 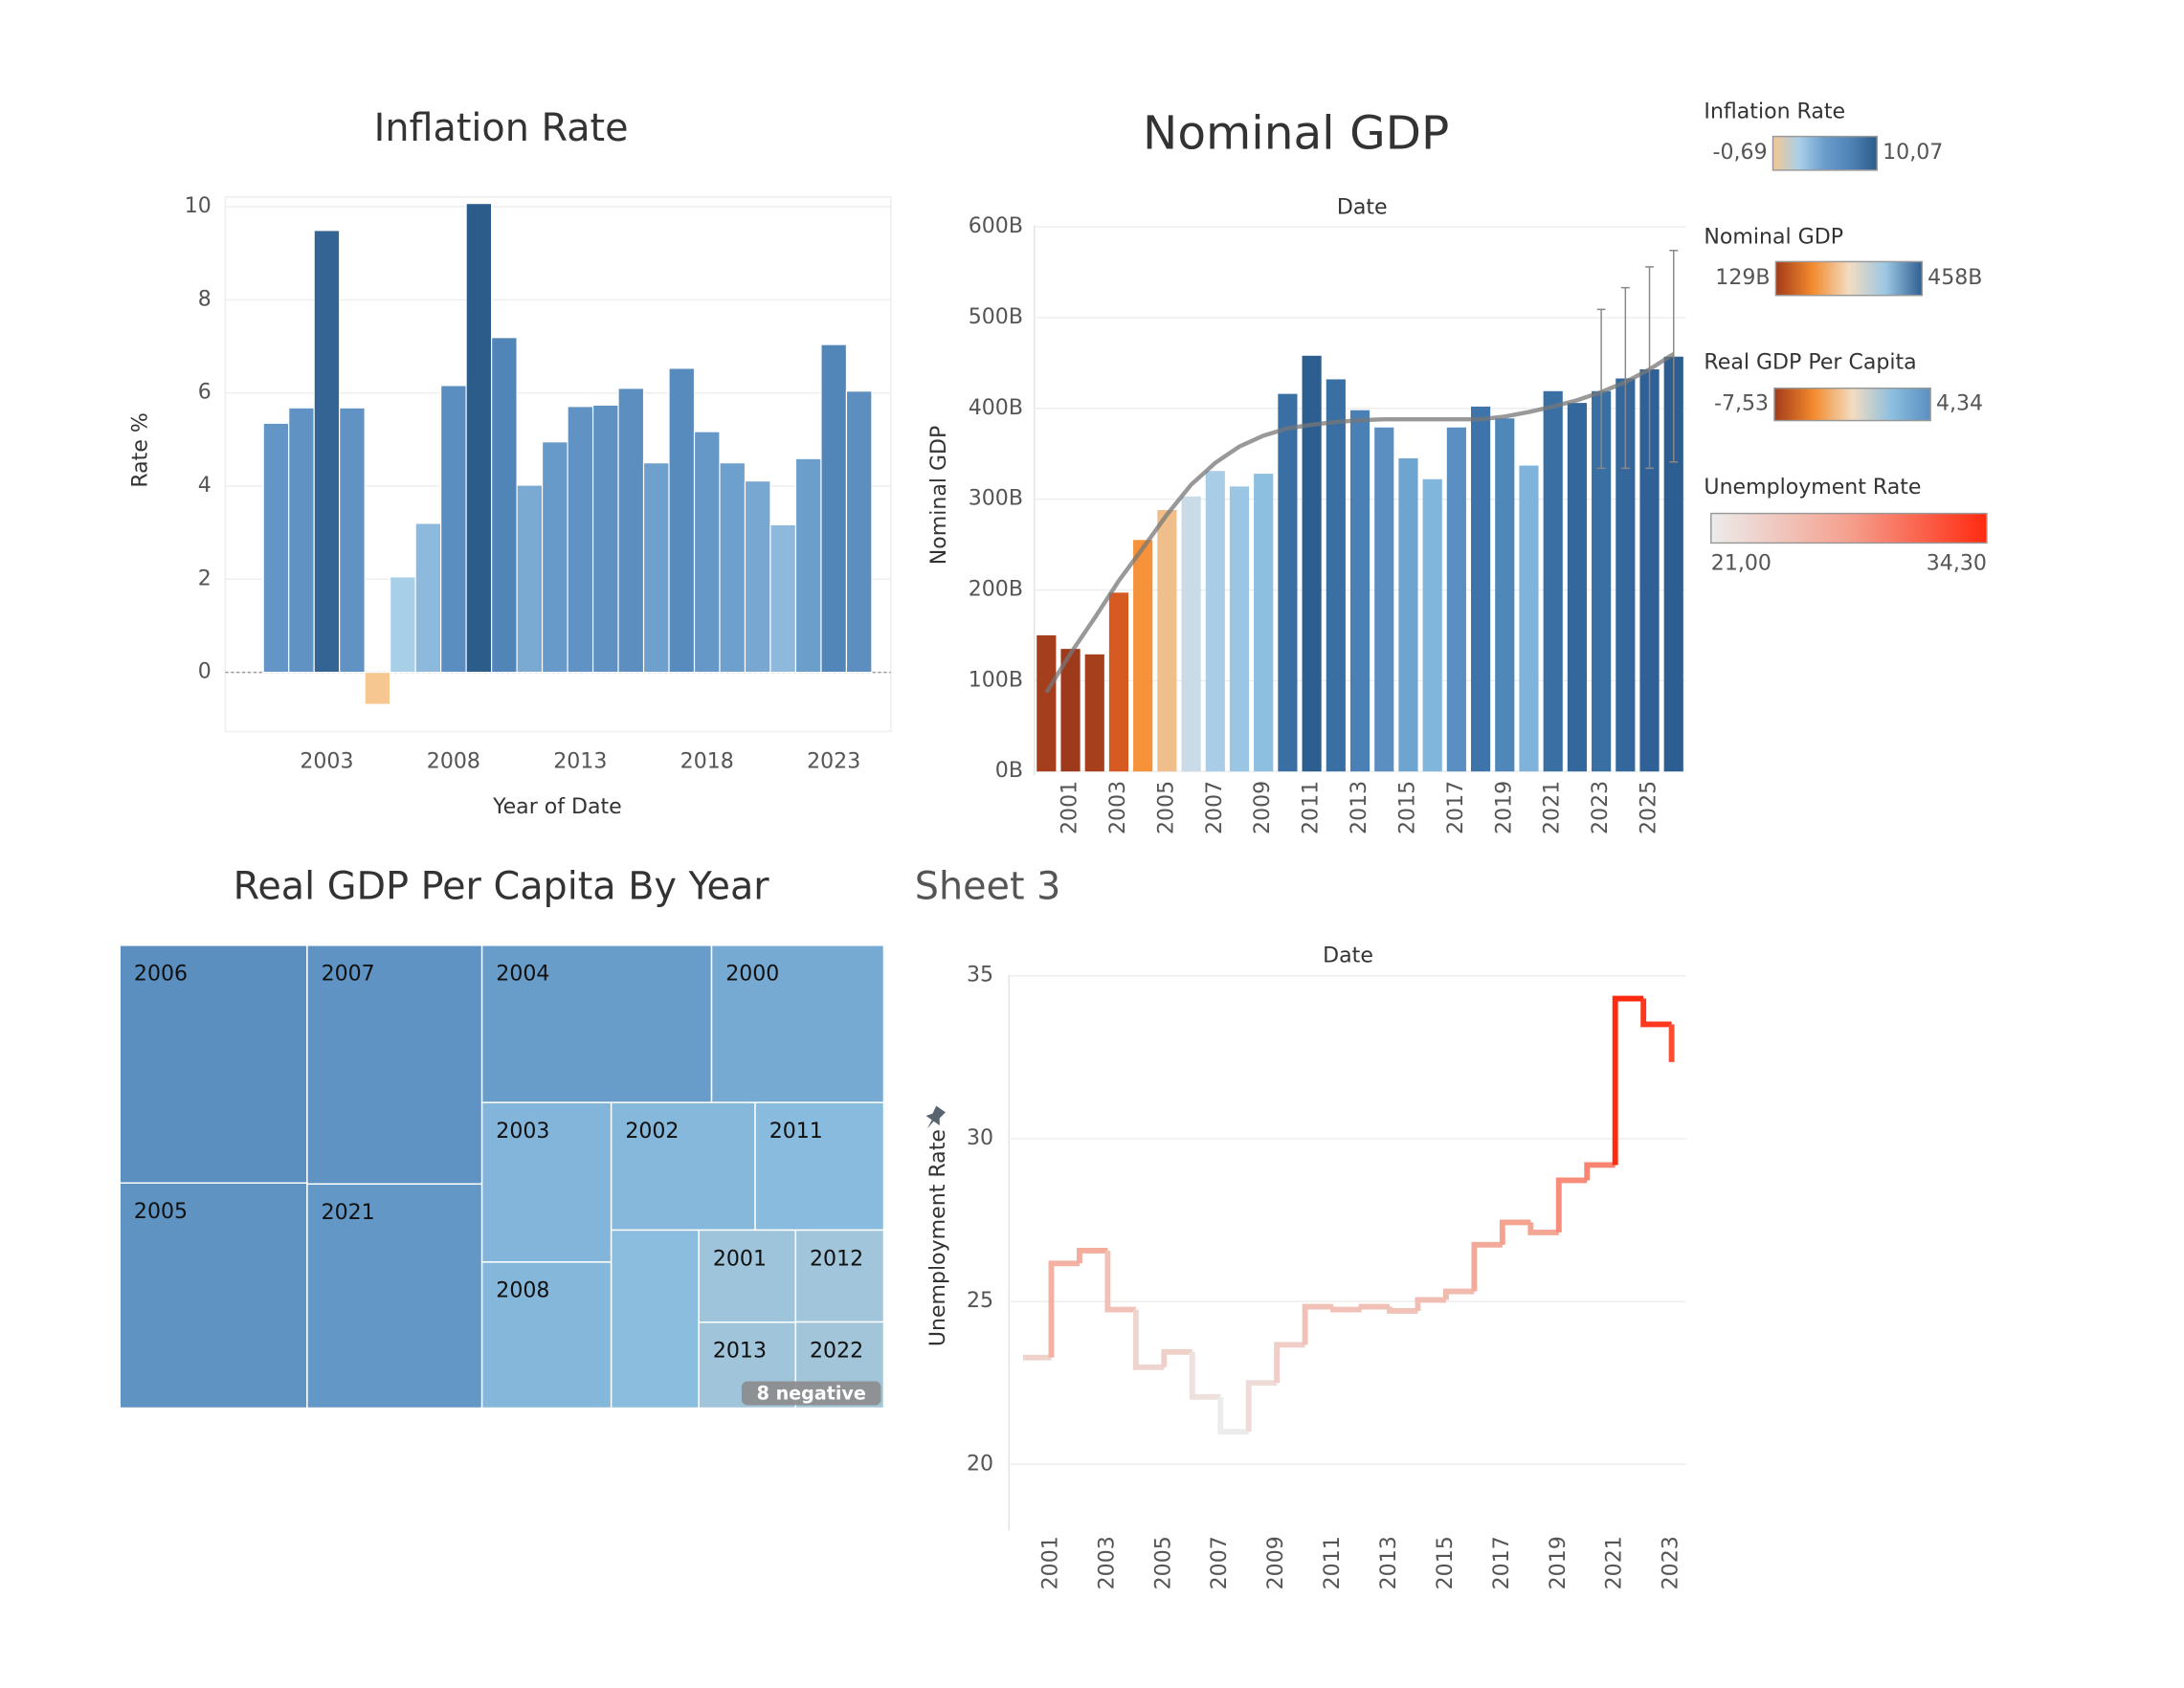 I want to click on y-tick-label: 200B, so click(x=996, y=589).